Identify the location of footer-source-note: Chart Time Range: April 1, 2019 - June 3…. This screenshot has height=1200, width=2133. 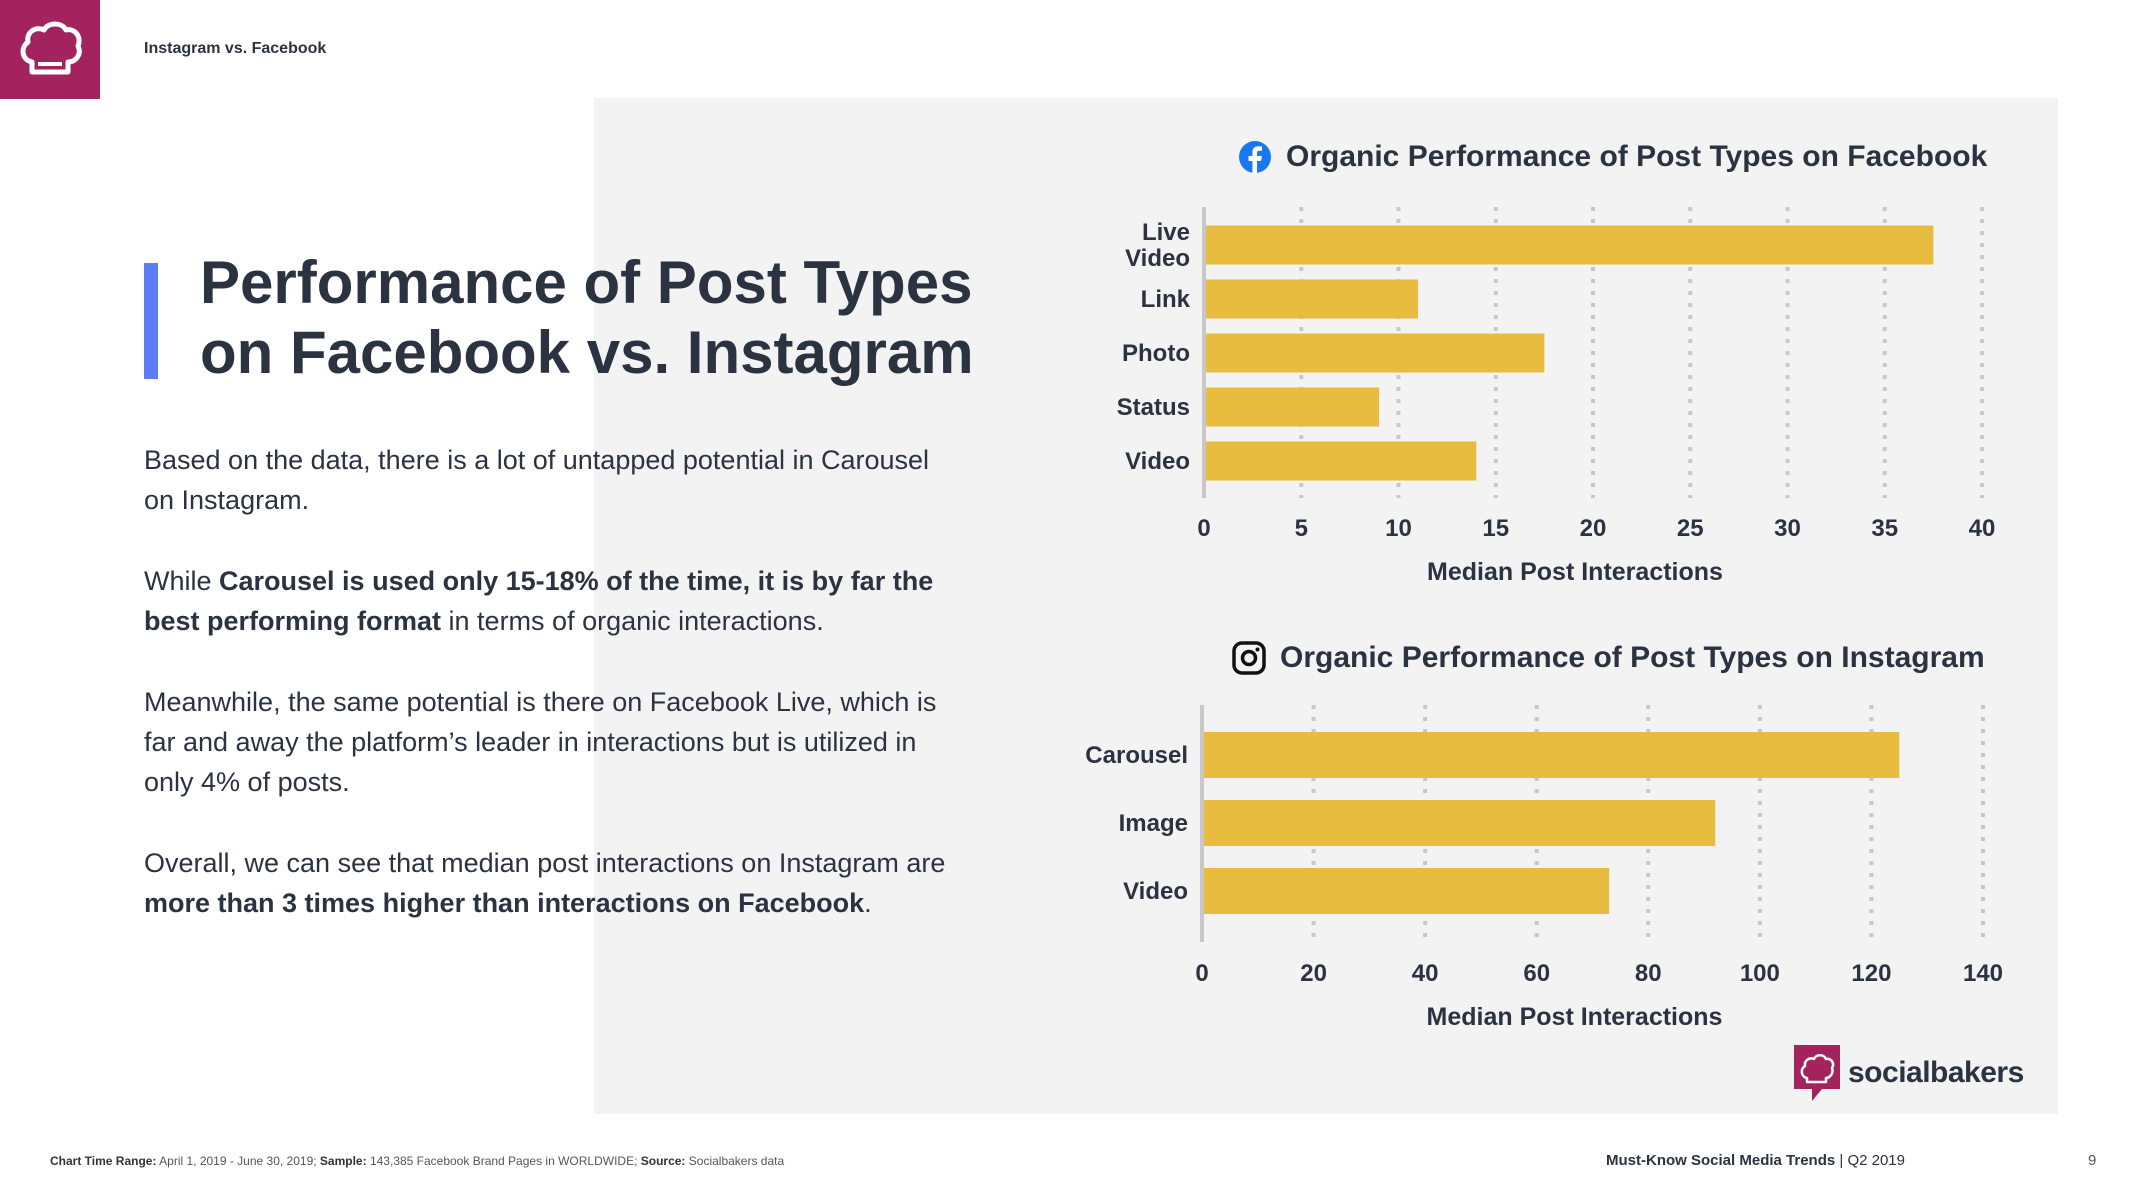
(417, 1161).